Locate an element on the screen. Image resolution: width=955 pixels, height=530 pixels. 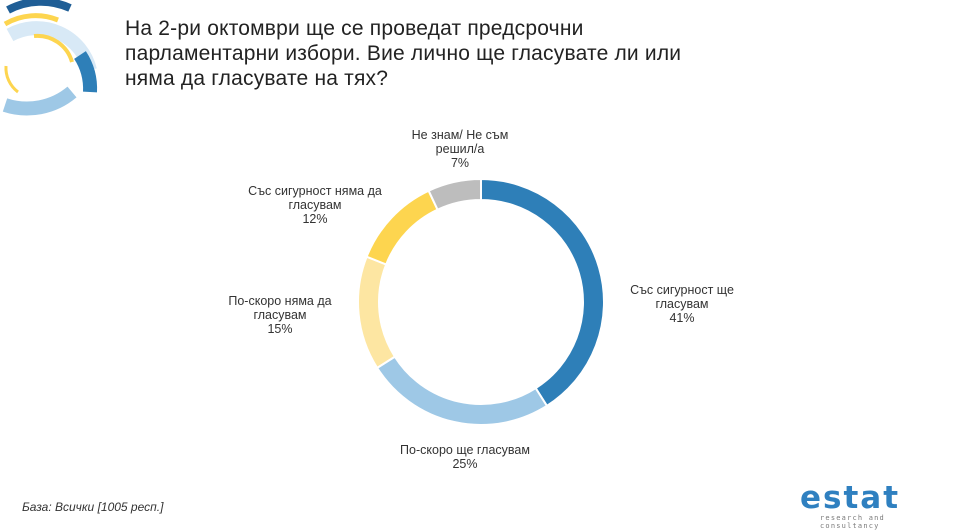
slice-probably-vote is located at coordinates (462, 390).